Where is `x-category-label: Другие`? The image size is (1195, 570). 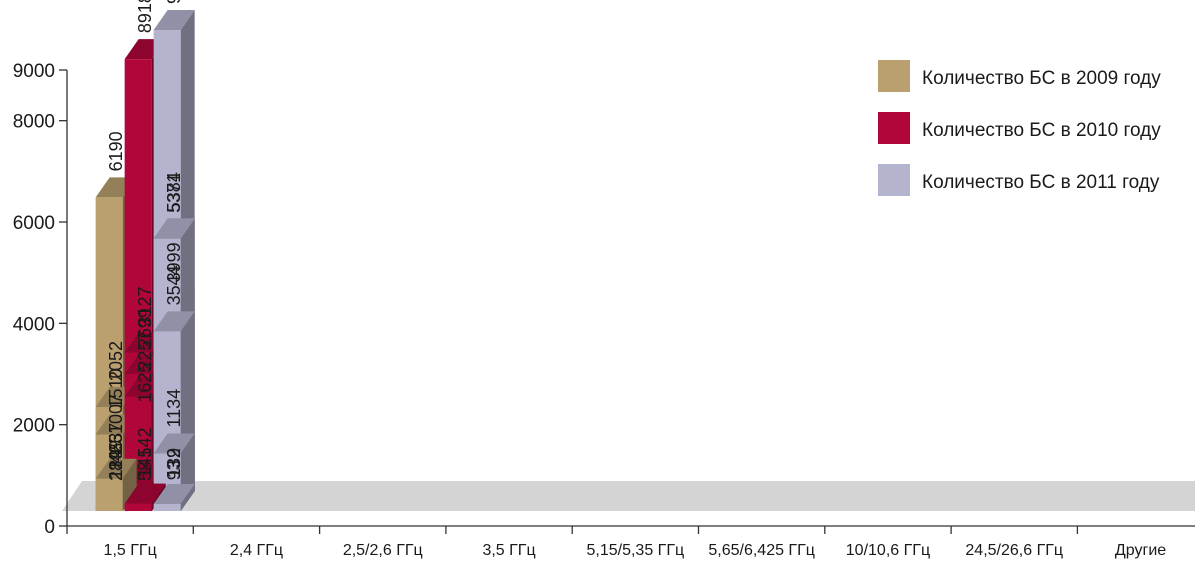 x-category-label: Другие is located at coordinates (1140, 550).